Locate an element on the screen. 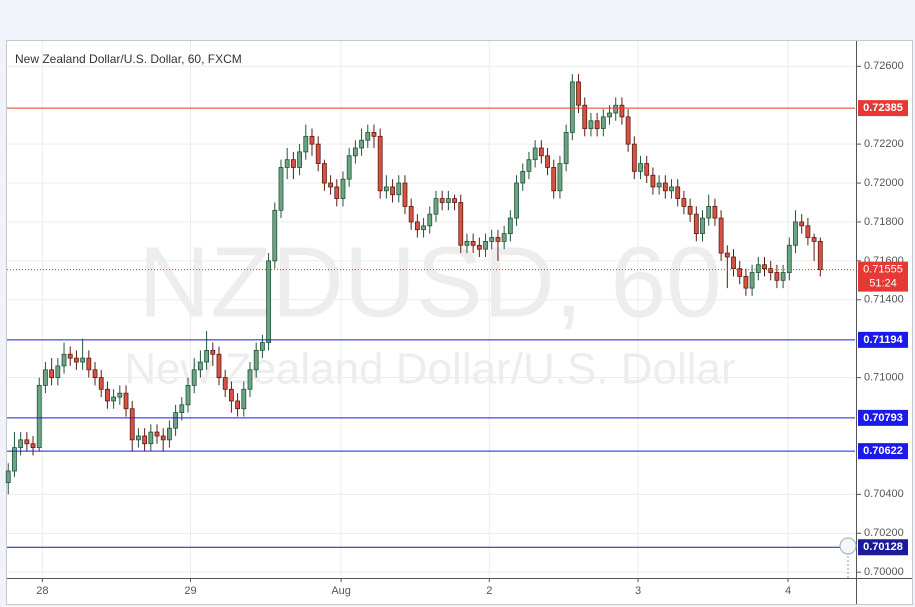 The height and width of the screenshot is (607, 915). y-tick-label: 0.71400 is located at coordinates (884, 300).